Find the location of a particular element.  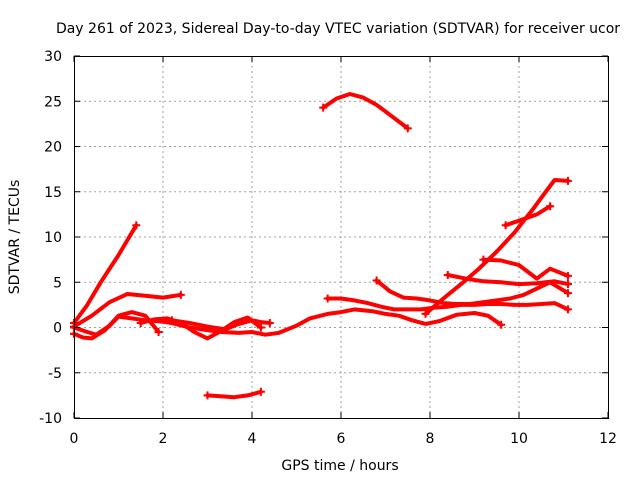

x-tick-label: 10 is located at coordinates (519, 439).